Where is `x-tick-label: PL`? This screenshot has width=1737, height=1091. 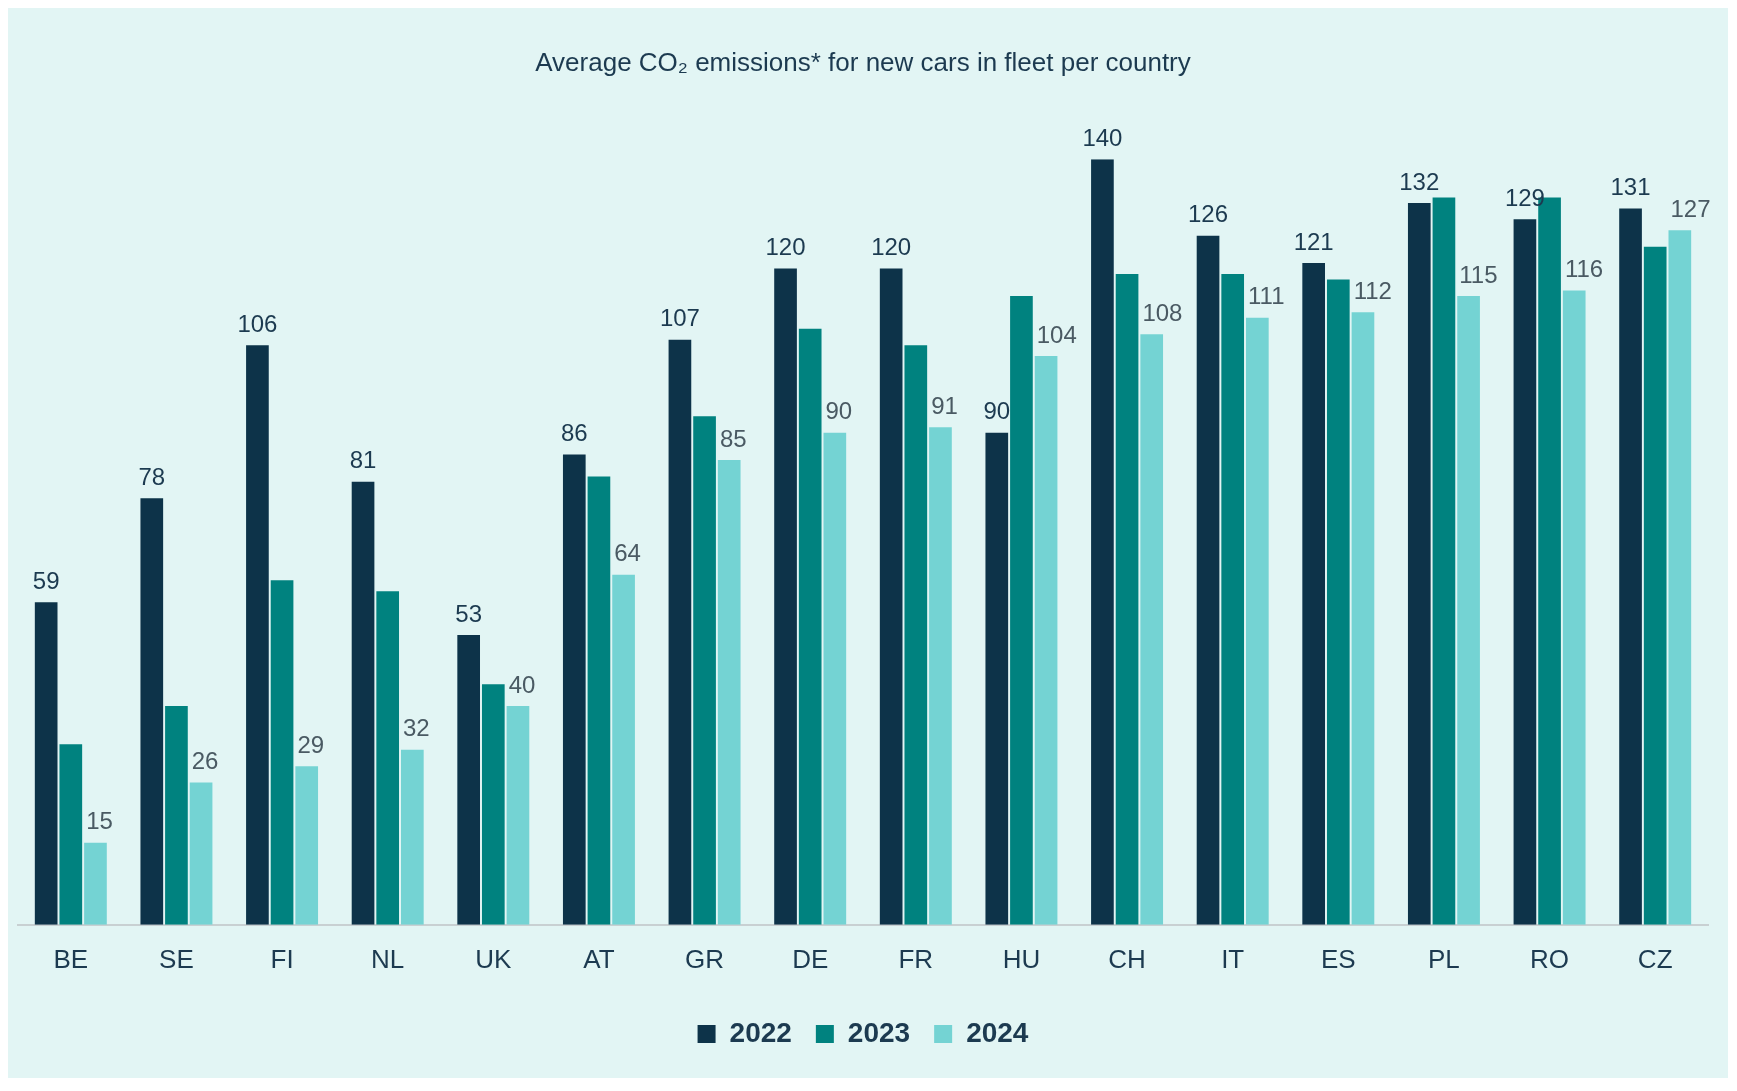 x-tick-label: PL is located at coordinates (1444, 958).